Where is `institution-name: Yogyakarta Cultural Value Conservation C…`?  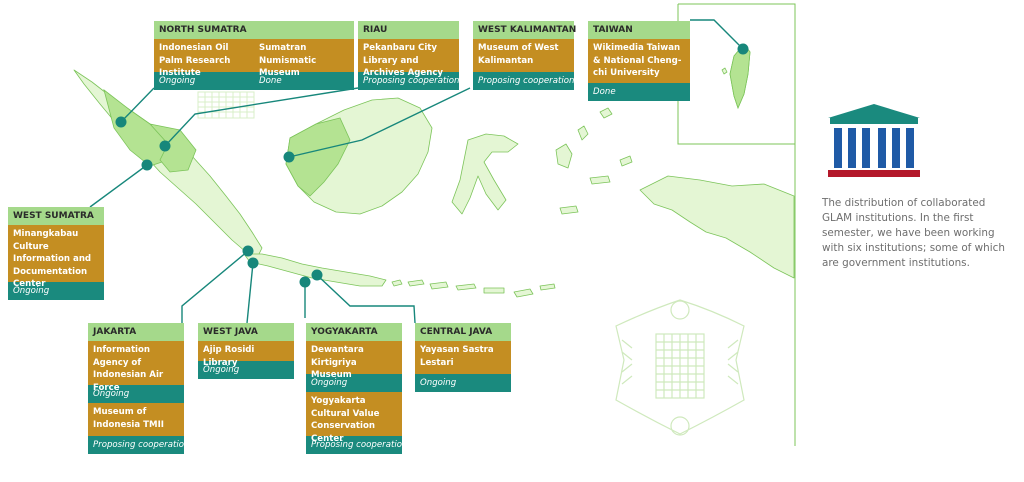 institution-name: Yogyakarta Cultural Value Conservation C… is located at coordinates (354, 418).